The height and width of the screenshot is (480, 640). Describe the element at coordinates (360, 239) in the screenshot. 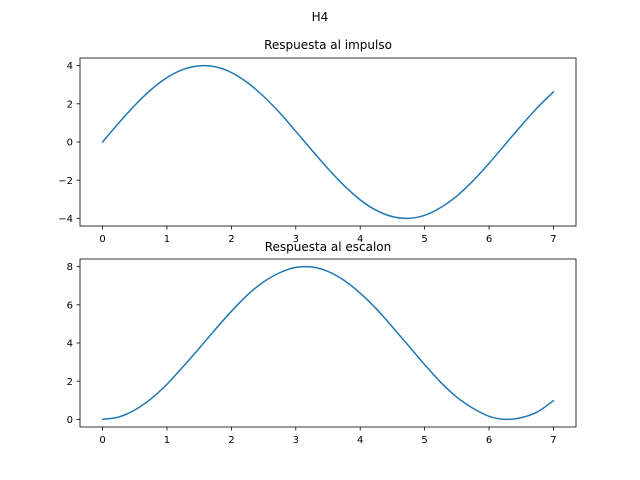

I see `impulse-xtick-label: 4` at that location.